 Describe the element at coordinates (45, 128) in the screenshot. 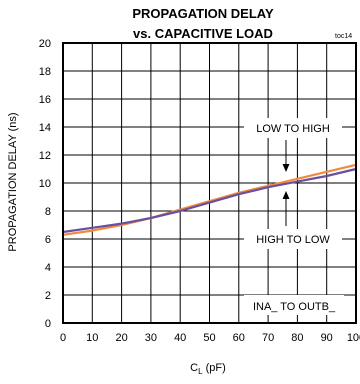

I see `y-tick-label-7: 14` at that location.